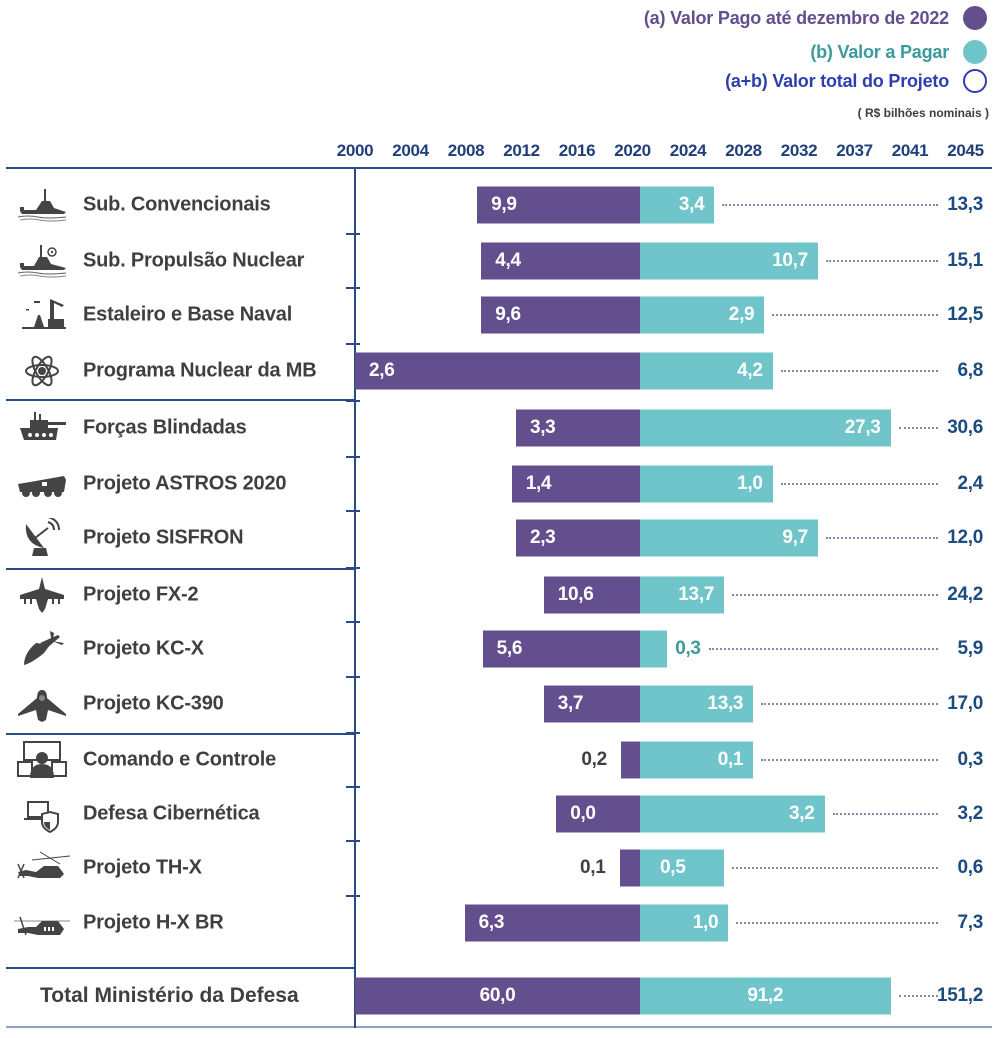  I want to click on label-topay: 27,3, so click(862, 427).